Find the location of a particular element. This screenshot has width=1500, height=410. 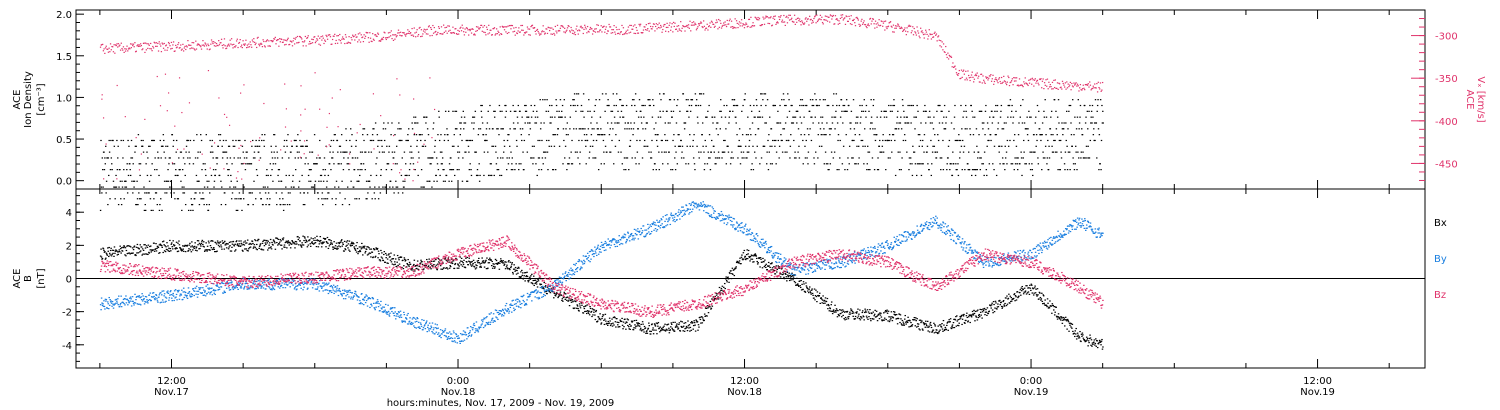

velocity-outlier-point is located at coordinates (285, 127).